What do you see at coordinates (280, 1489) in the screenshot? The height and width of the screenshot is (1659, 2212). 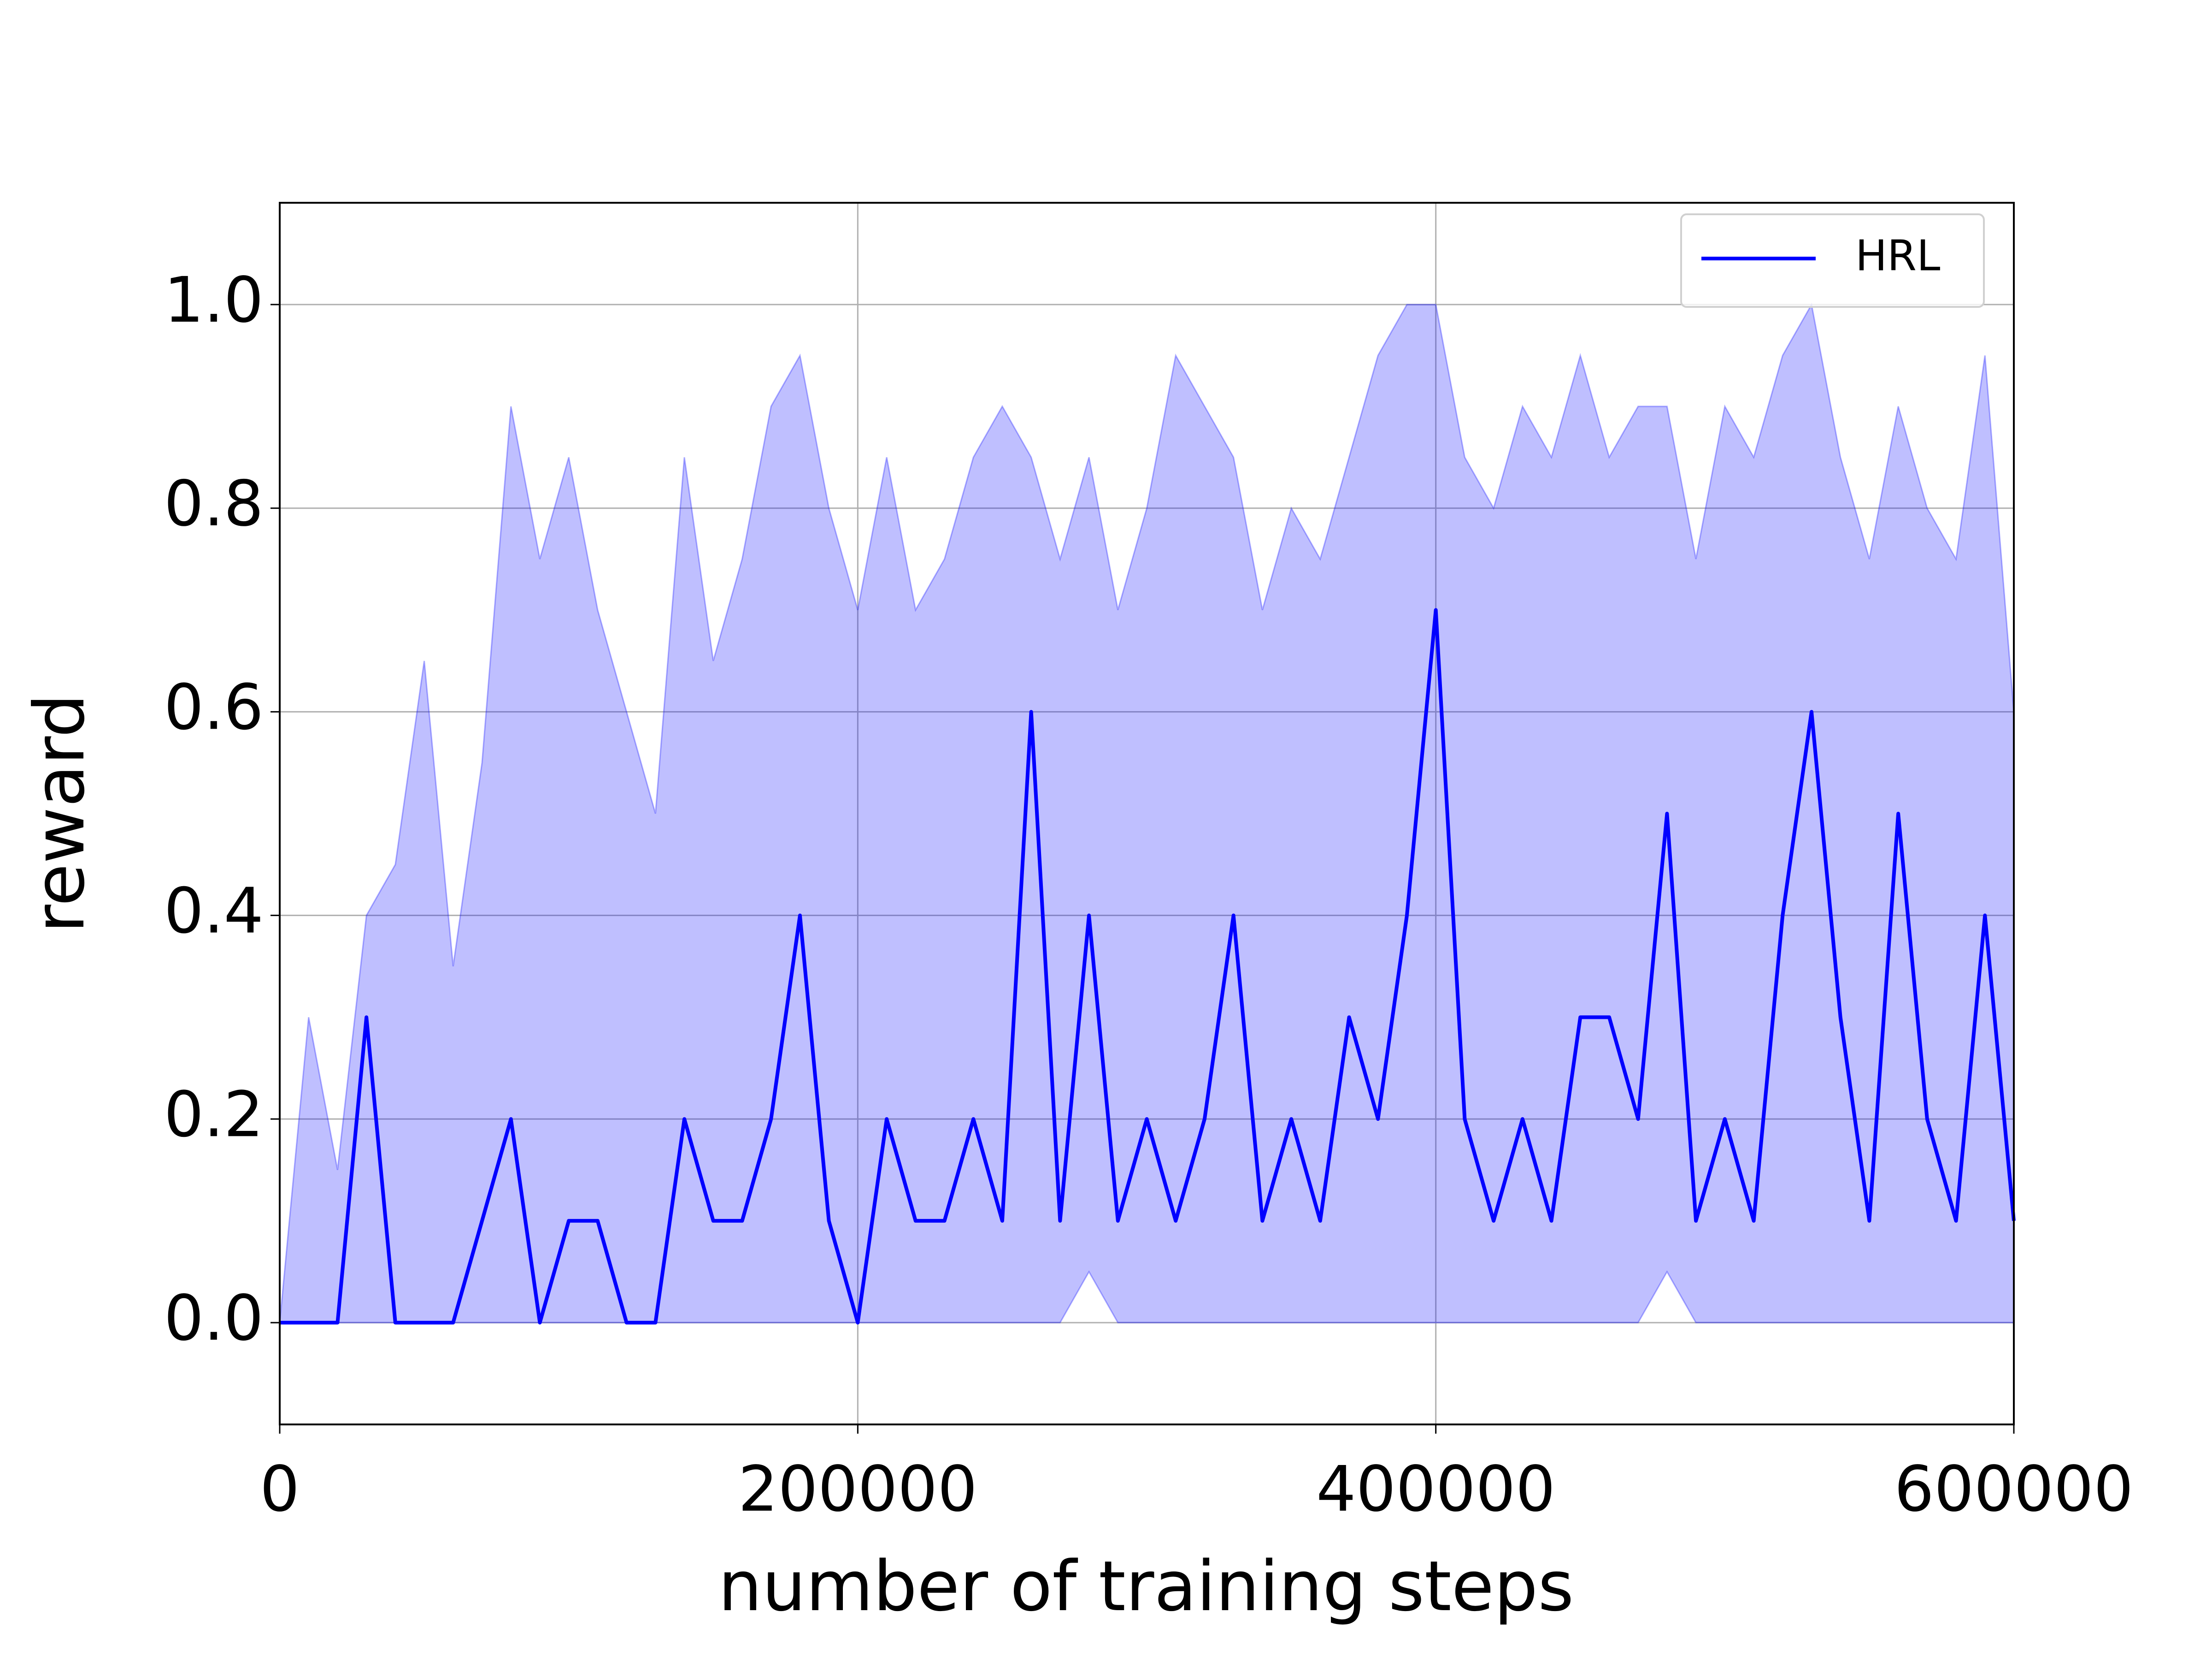 I see `x-tick-label: 0` at bounding box center [280, 1489].